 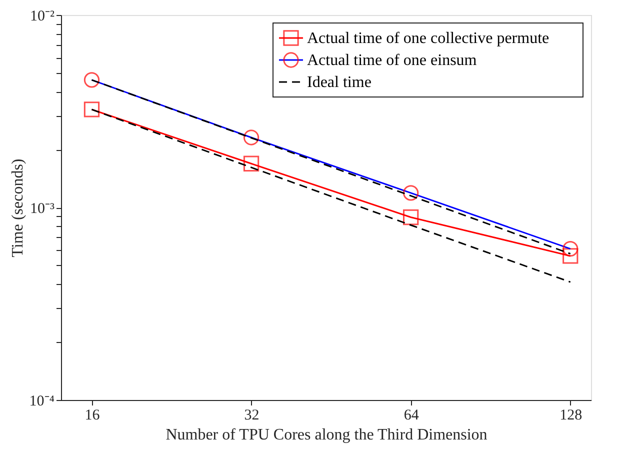 What do you see at coordinates (392, 60) in the screenshot?
I see `legend-label: Actual time of one einsum` at bounding box center [392, 60].